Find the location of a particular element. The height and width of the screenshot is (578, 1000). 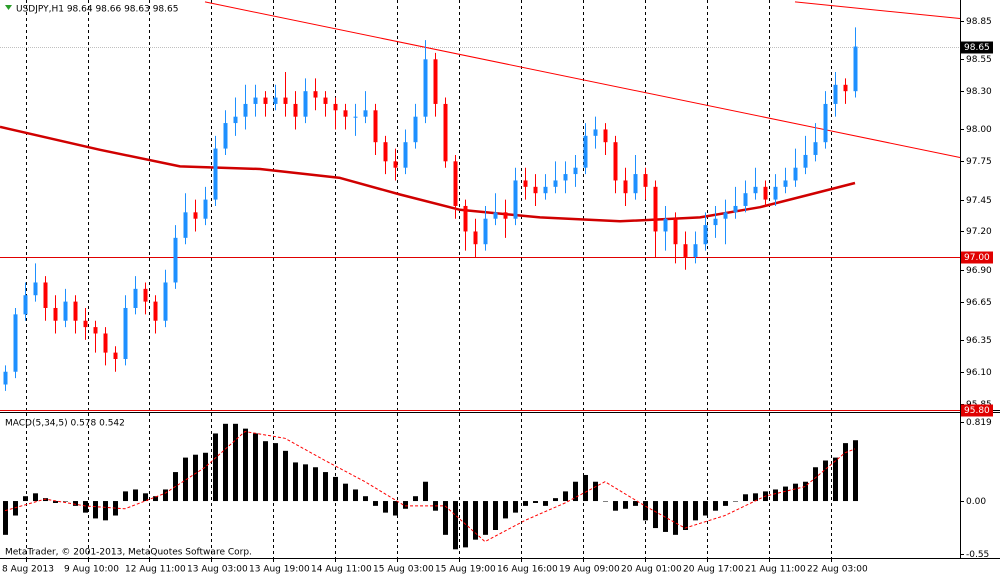

x-tick-label: 20 Aug 17:00 is located at coordinates (713, 570).